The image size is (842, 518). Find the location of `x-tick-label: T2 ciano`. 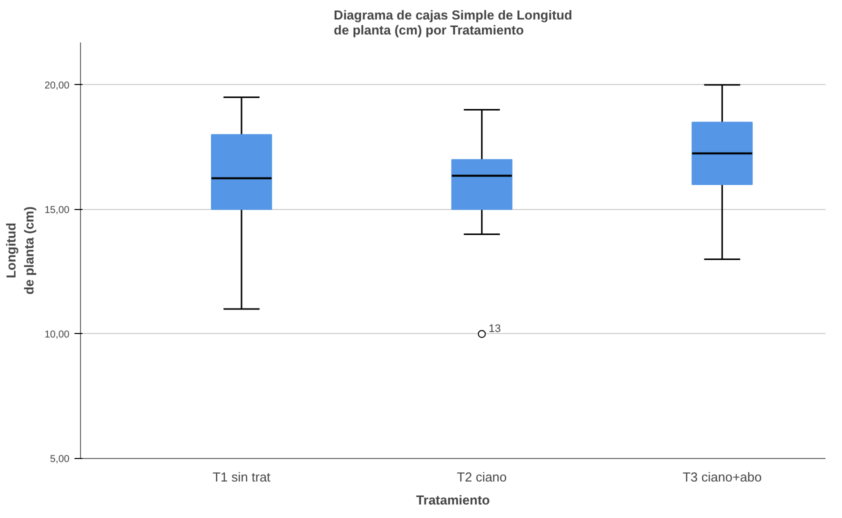

x-tick-label: T2 ciano is located at coordinates (481, 477).